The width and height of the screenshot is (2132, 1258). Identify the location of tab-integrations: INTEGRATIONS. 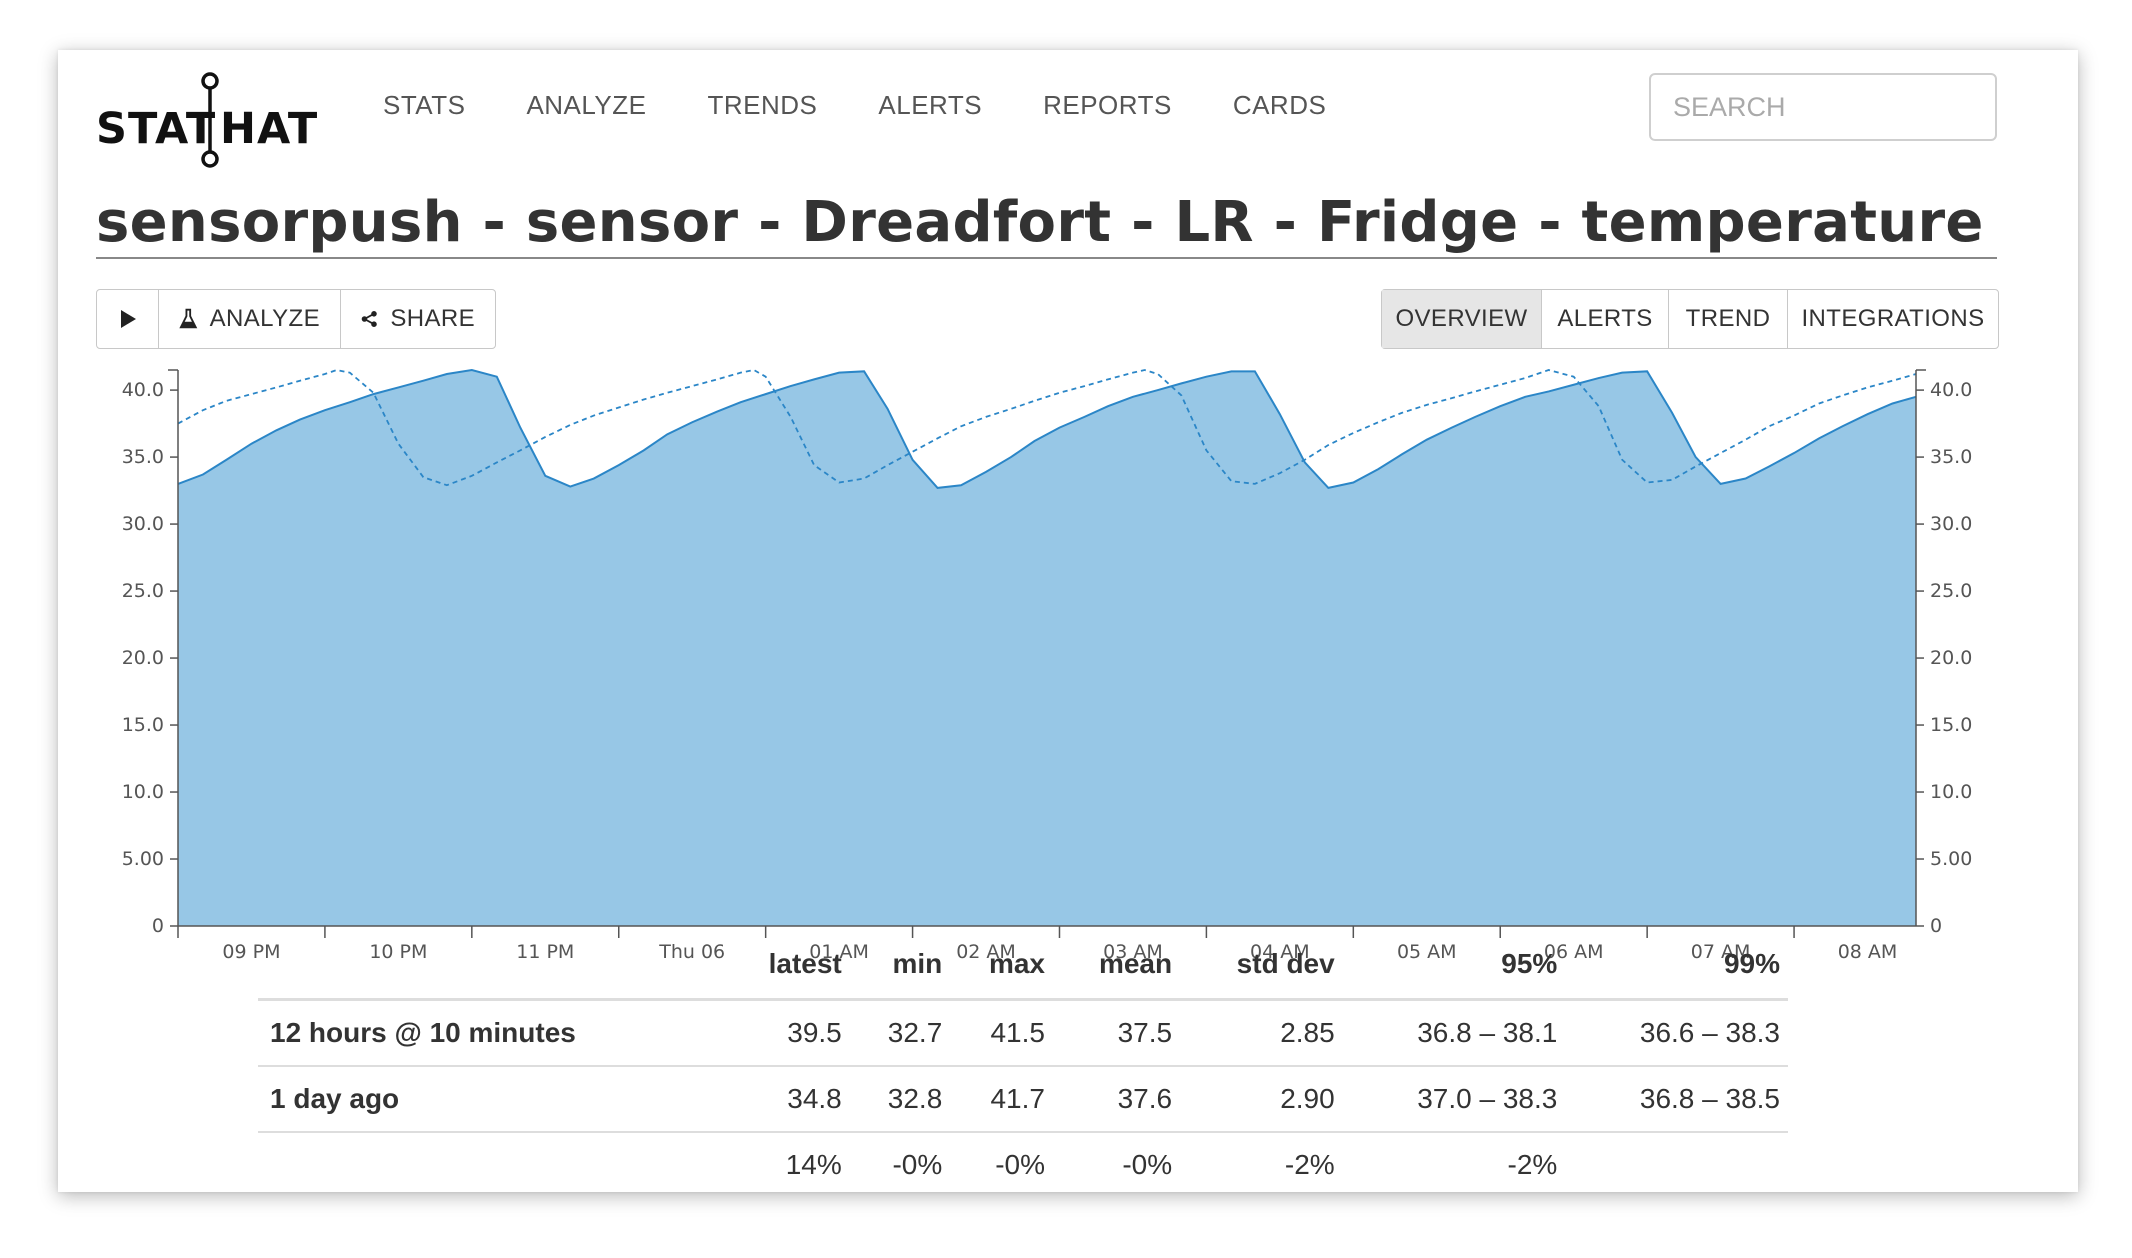
(1893, 318).